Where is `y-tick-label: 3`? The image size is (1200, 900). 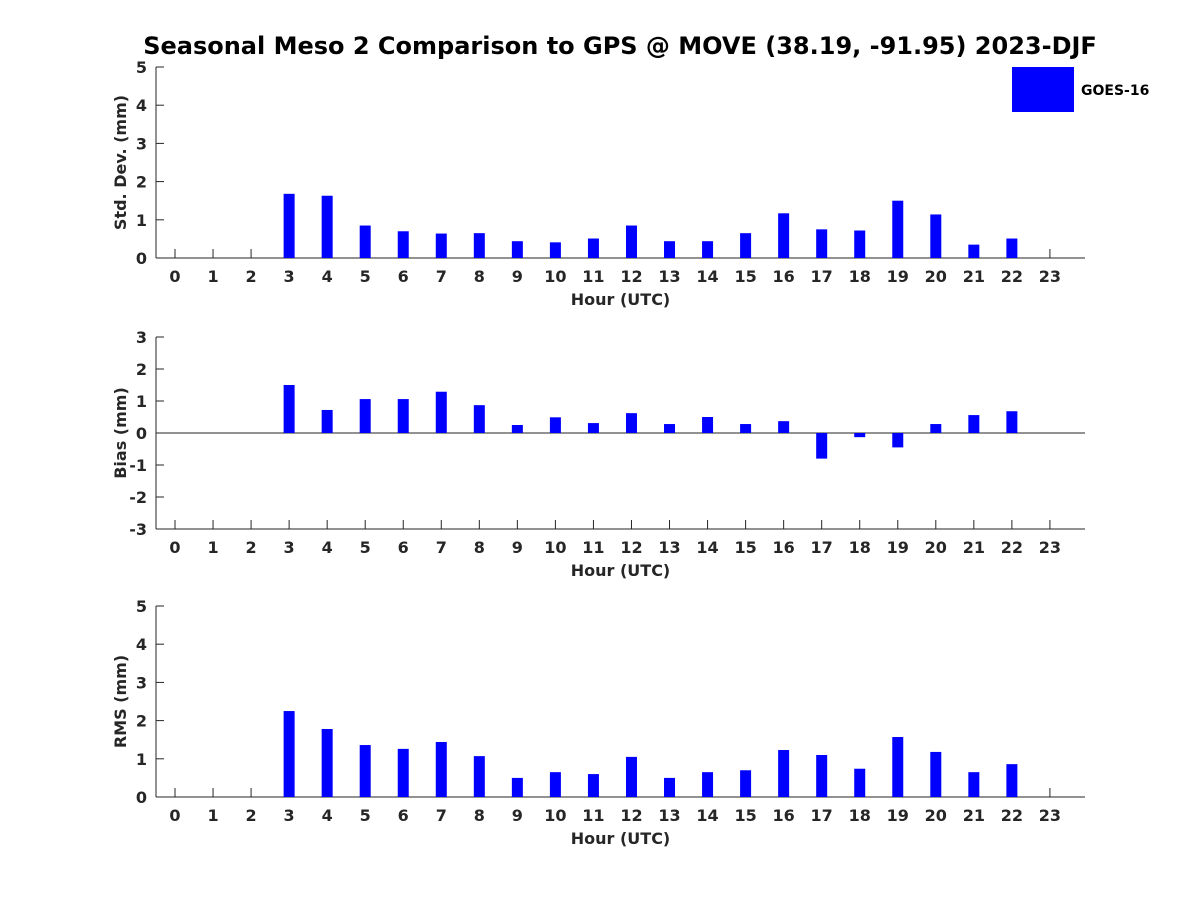 y-tick-label: 3 is located at coordinates (141, 682).